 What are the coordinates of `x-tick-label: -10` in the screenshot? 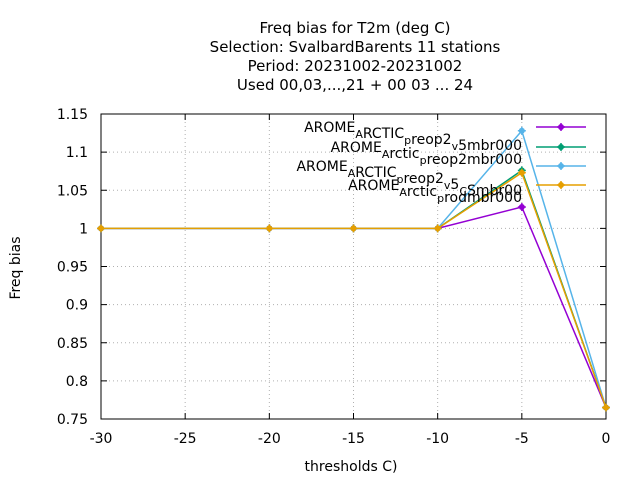 It's located at (437, 439).